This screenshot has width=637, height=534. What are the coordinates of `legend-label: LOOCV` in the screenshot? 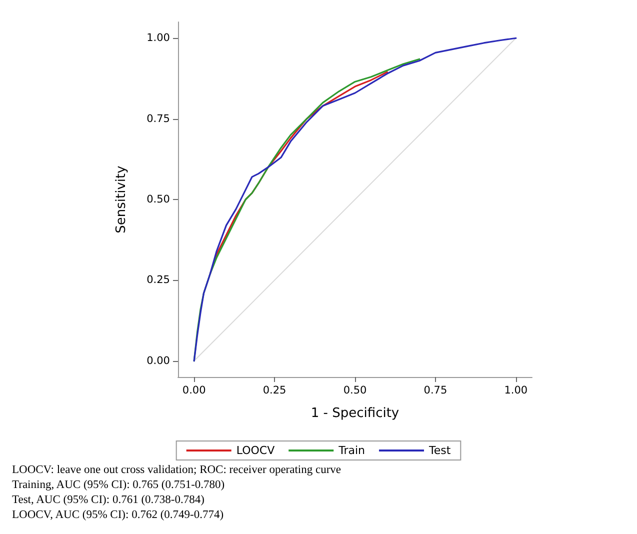 It's located at (256, 450).